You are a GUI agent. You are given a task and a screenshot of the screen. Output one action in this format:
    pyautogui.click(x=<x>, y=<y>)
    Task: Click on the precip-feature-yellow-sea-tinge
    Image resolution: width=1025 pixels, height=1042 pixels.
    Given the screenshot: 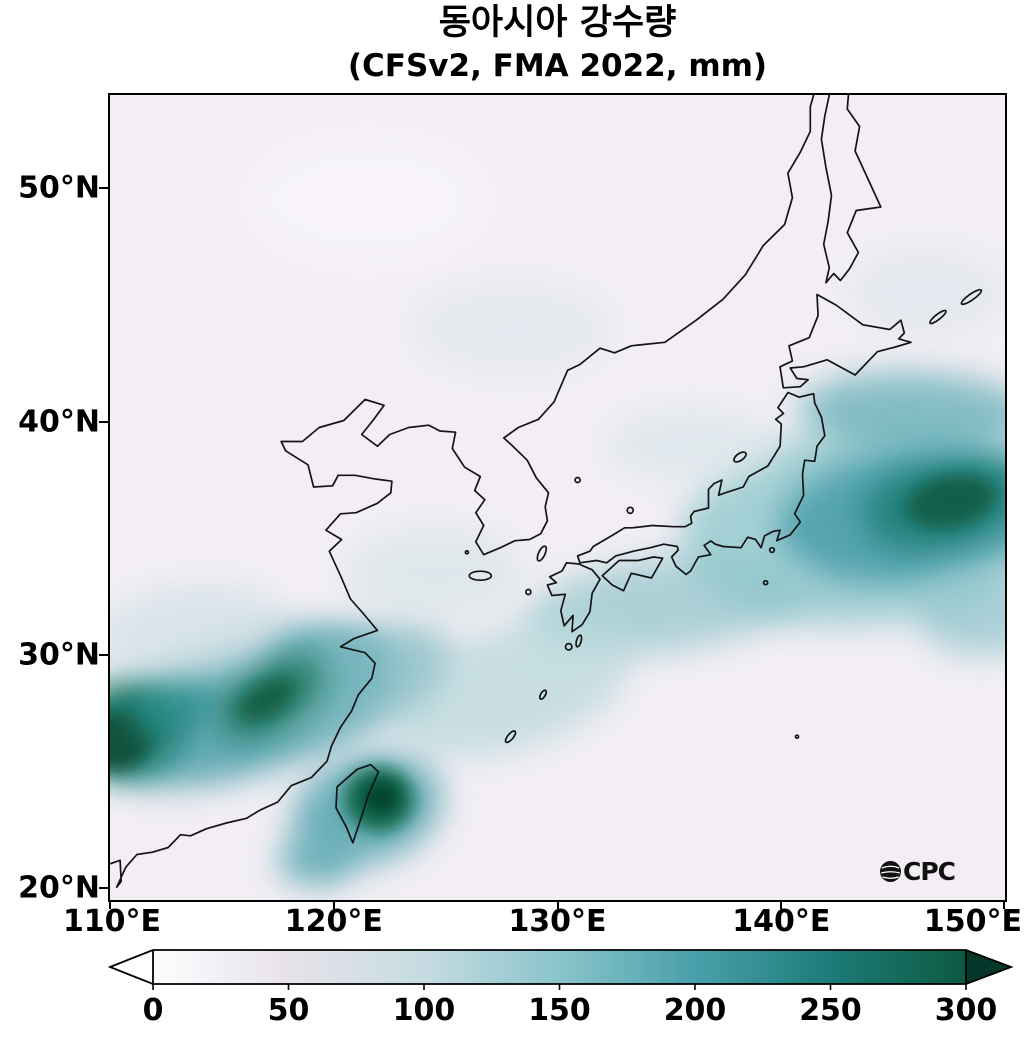 What is the action you would take?
    pyautogui.click(x=434, y=573)
    